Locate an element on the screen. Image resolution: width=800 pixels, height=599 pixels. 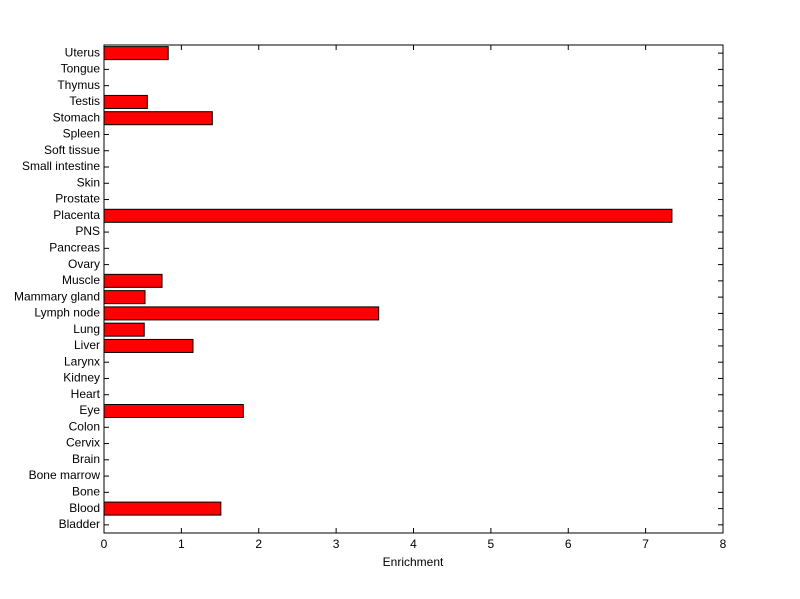
x-tick-label: 7 is located at coordinates (645, 544).